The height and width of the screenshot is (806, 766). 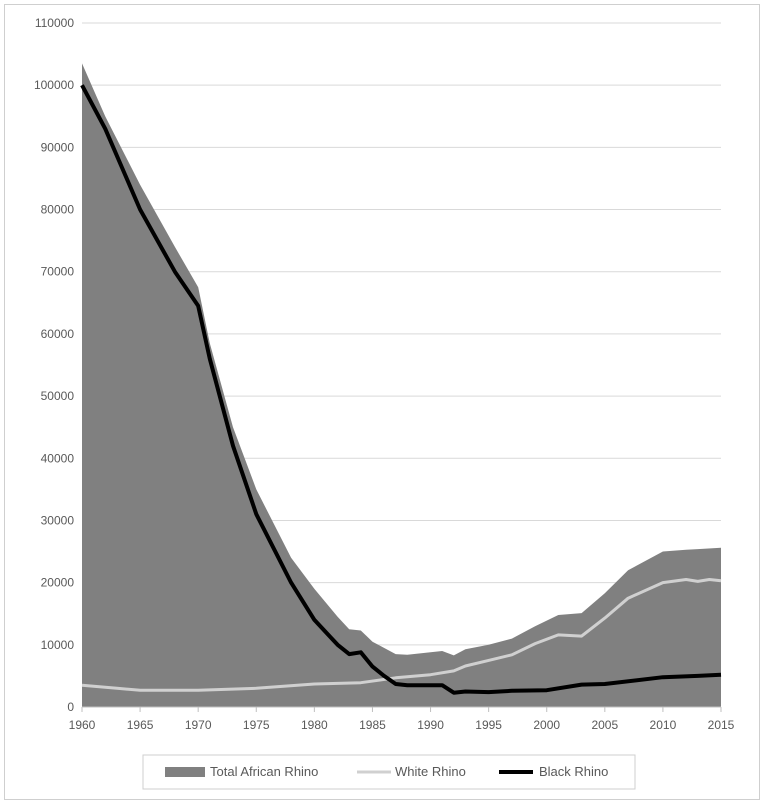 What do you see at coordinates (604, 725) in the screenshot?
I see `x-tick-label: 2005` at bounding box center [604, 725].